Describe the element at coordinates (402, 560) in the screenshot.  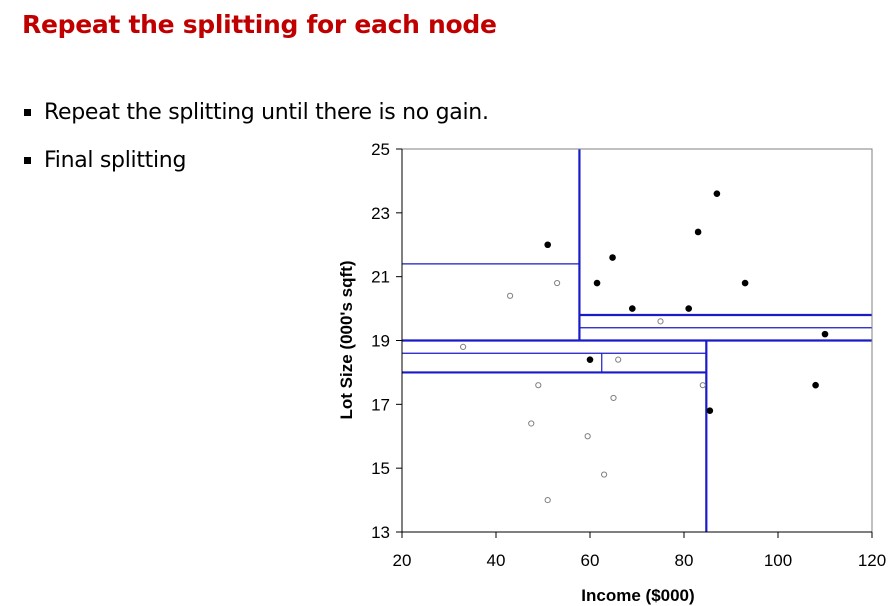
I see `x-tick-label: 20` at that location.